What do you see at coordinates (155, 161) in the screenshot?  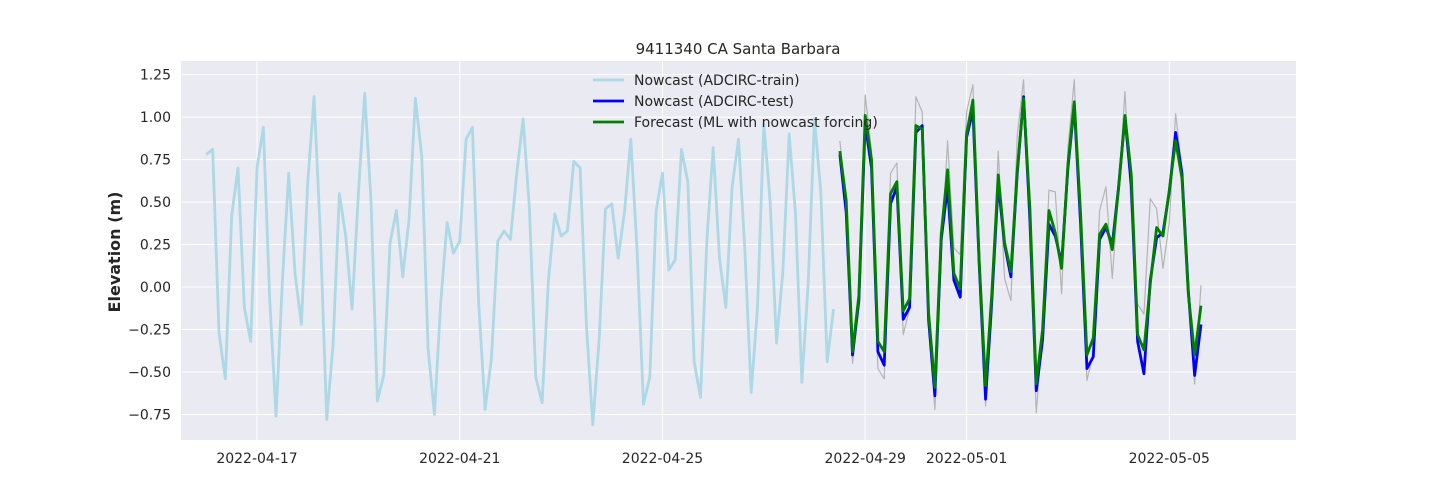 I see `y-tick-label: 0.75` at bounding box center [155, 161].